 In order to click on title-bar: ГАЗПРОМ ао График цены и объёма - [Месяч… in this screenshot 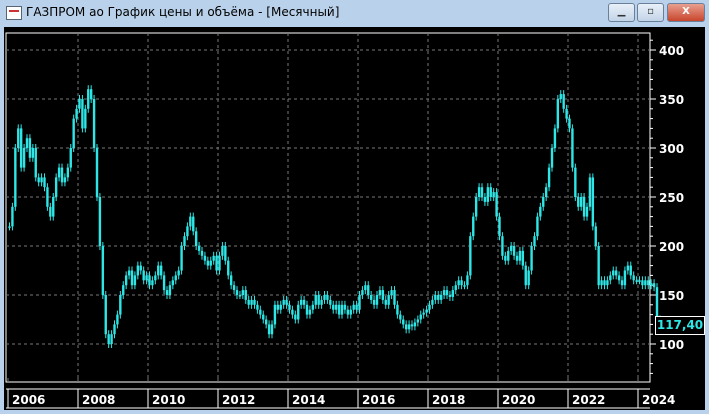, I will do `click(354, 13)`.